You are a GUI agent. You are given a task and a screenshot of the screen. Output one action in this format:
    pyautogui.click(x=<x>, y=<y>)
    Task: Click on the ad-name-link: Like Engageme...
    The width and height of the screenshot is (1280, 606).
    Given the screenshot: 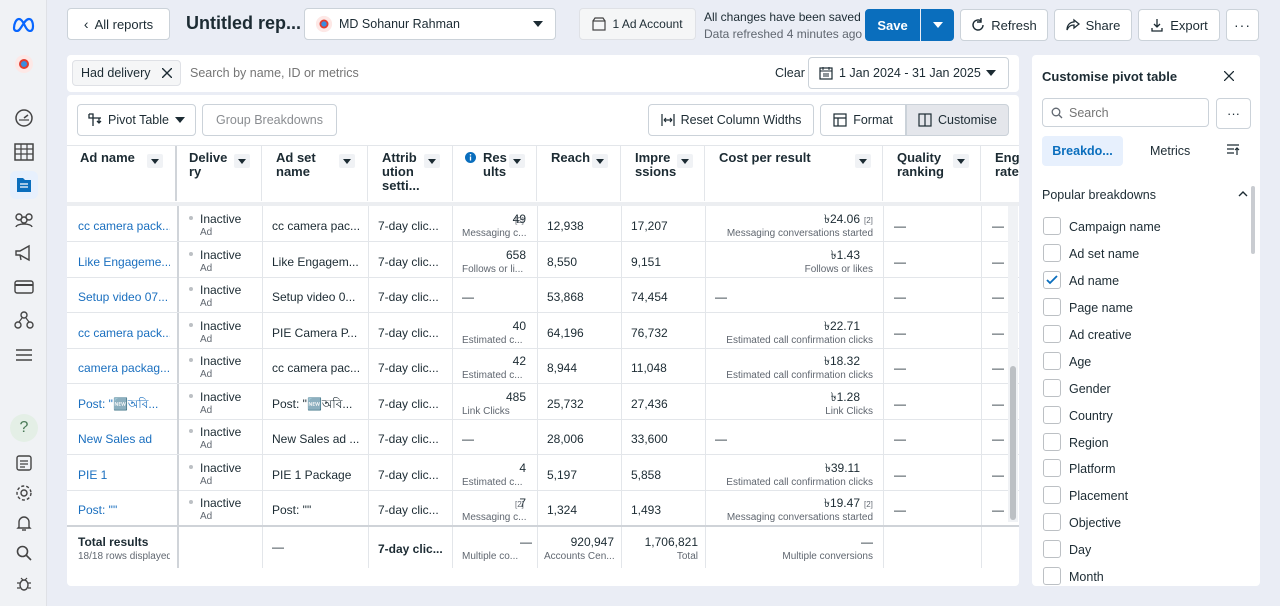 What is the action you would take?
    pyautogui.click(x=124, y=262)
    